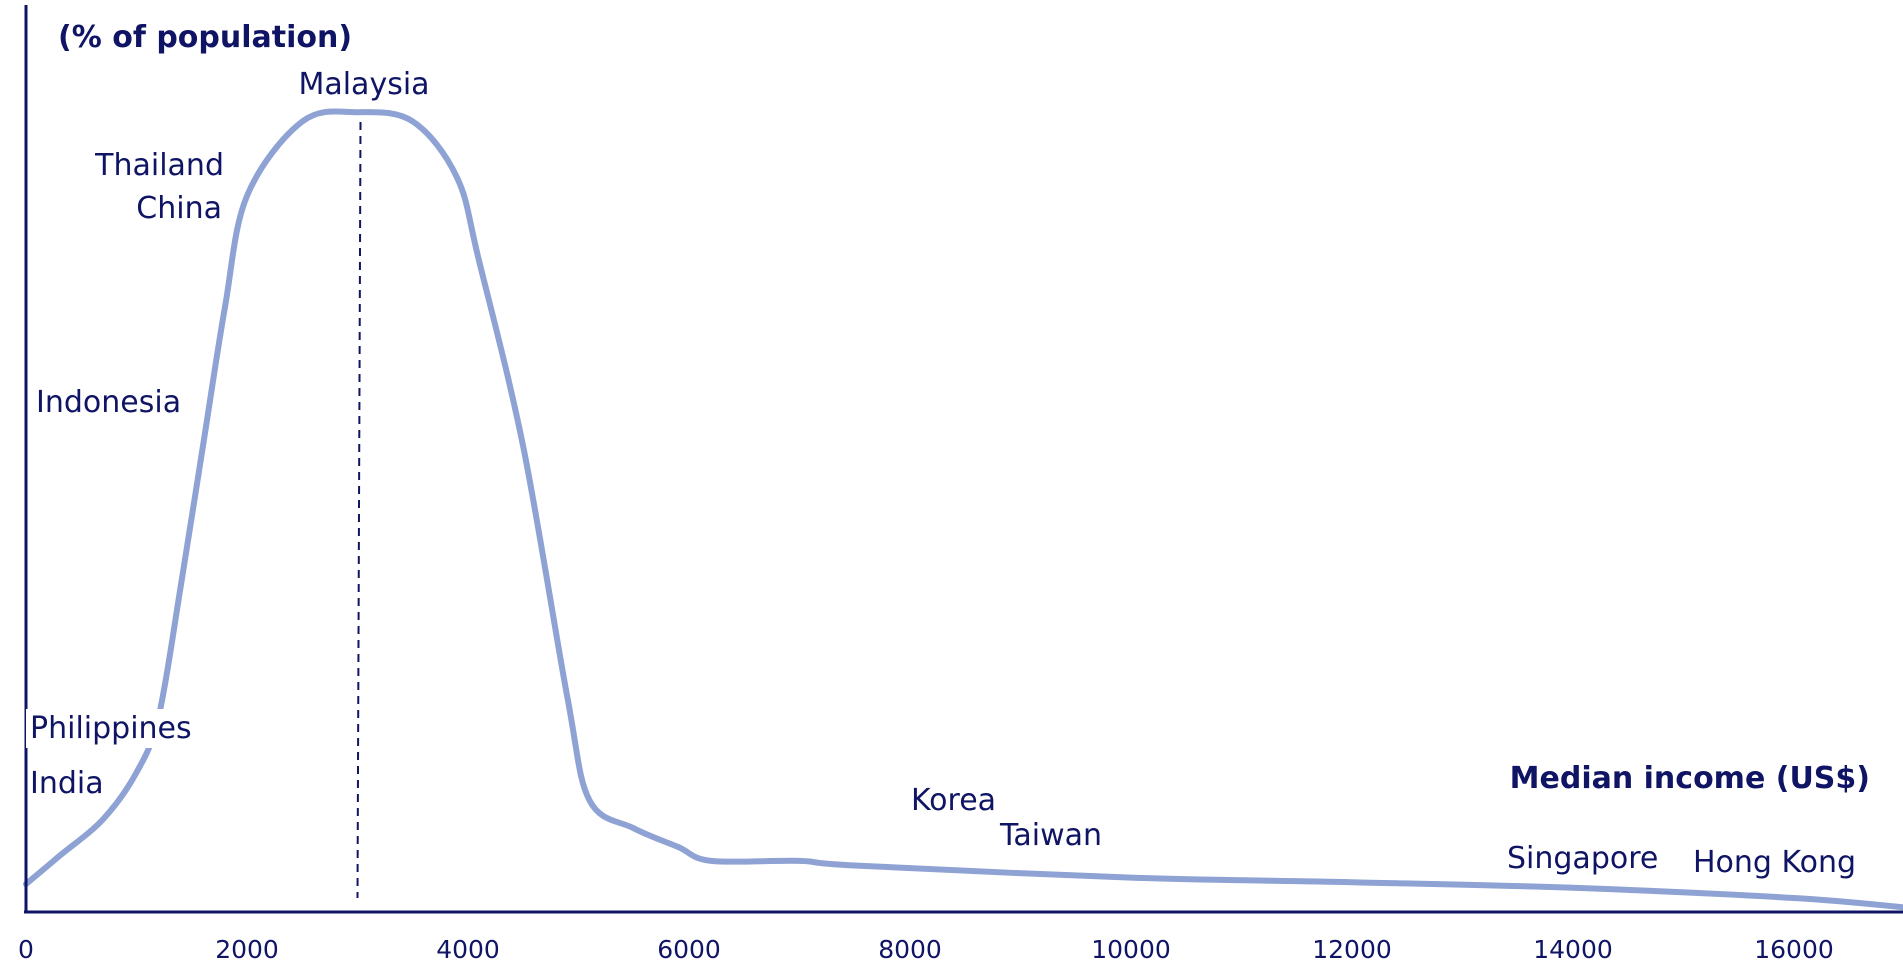  What do you see at coordinates (1582, 858) in the screenshot?
I see `country-label-singapore: Singapore` at bounding box center [1582, 858].